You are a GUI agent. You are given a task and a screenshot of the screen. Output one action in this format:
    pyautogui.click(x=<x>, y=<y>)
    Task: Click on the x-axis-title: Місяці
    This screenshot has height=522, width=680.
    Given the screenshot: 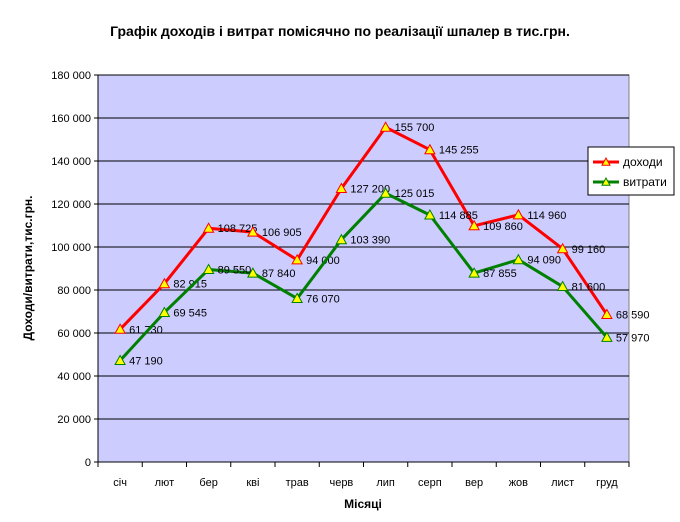 What is the action you would take?
    pyautogui.click(x=363, y=504)
    